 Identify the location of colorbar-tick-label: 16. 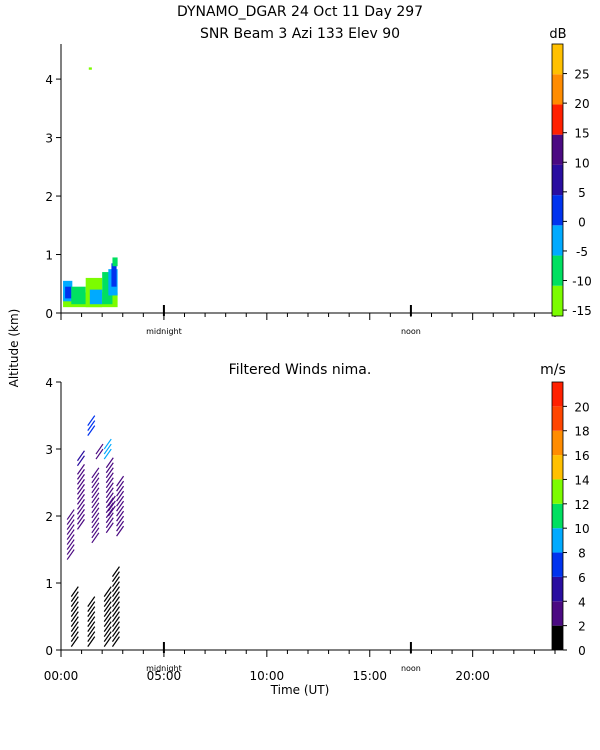
(581, 456).